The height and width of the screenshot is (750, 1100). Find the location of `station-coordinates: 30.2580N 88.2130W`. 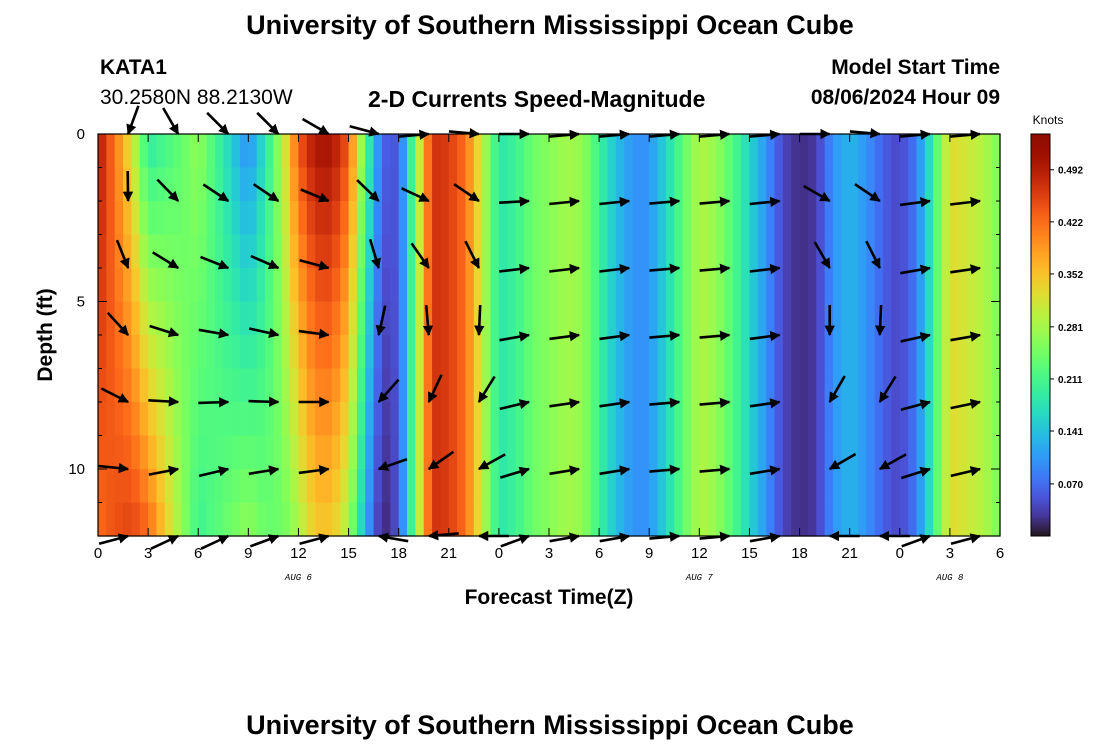

station-coordinates: 30.2580N 88.2130W is located at coordinates (196, 97).